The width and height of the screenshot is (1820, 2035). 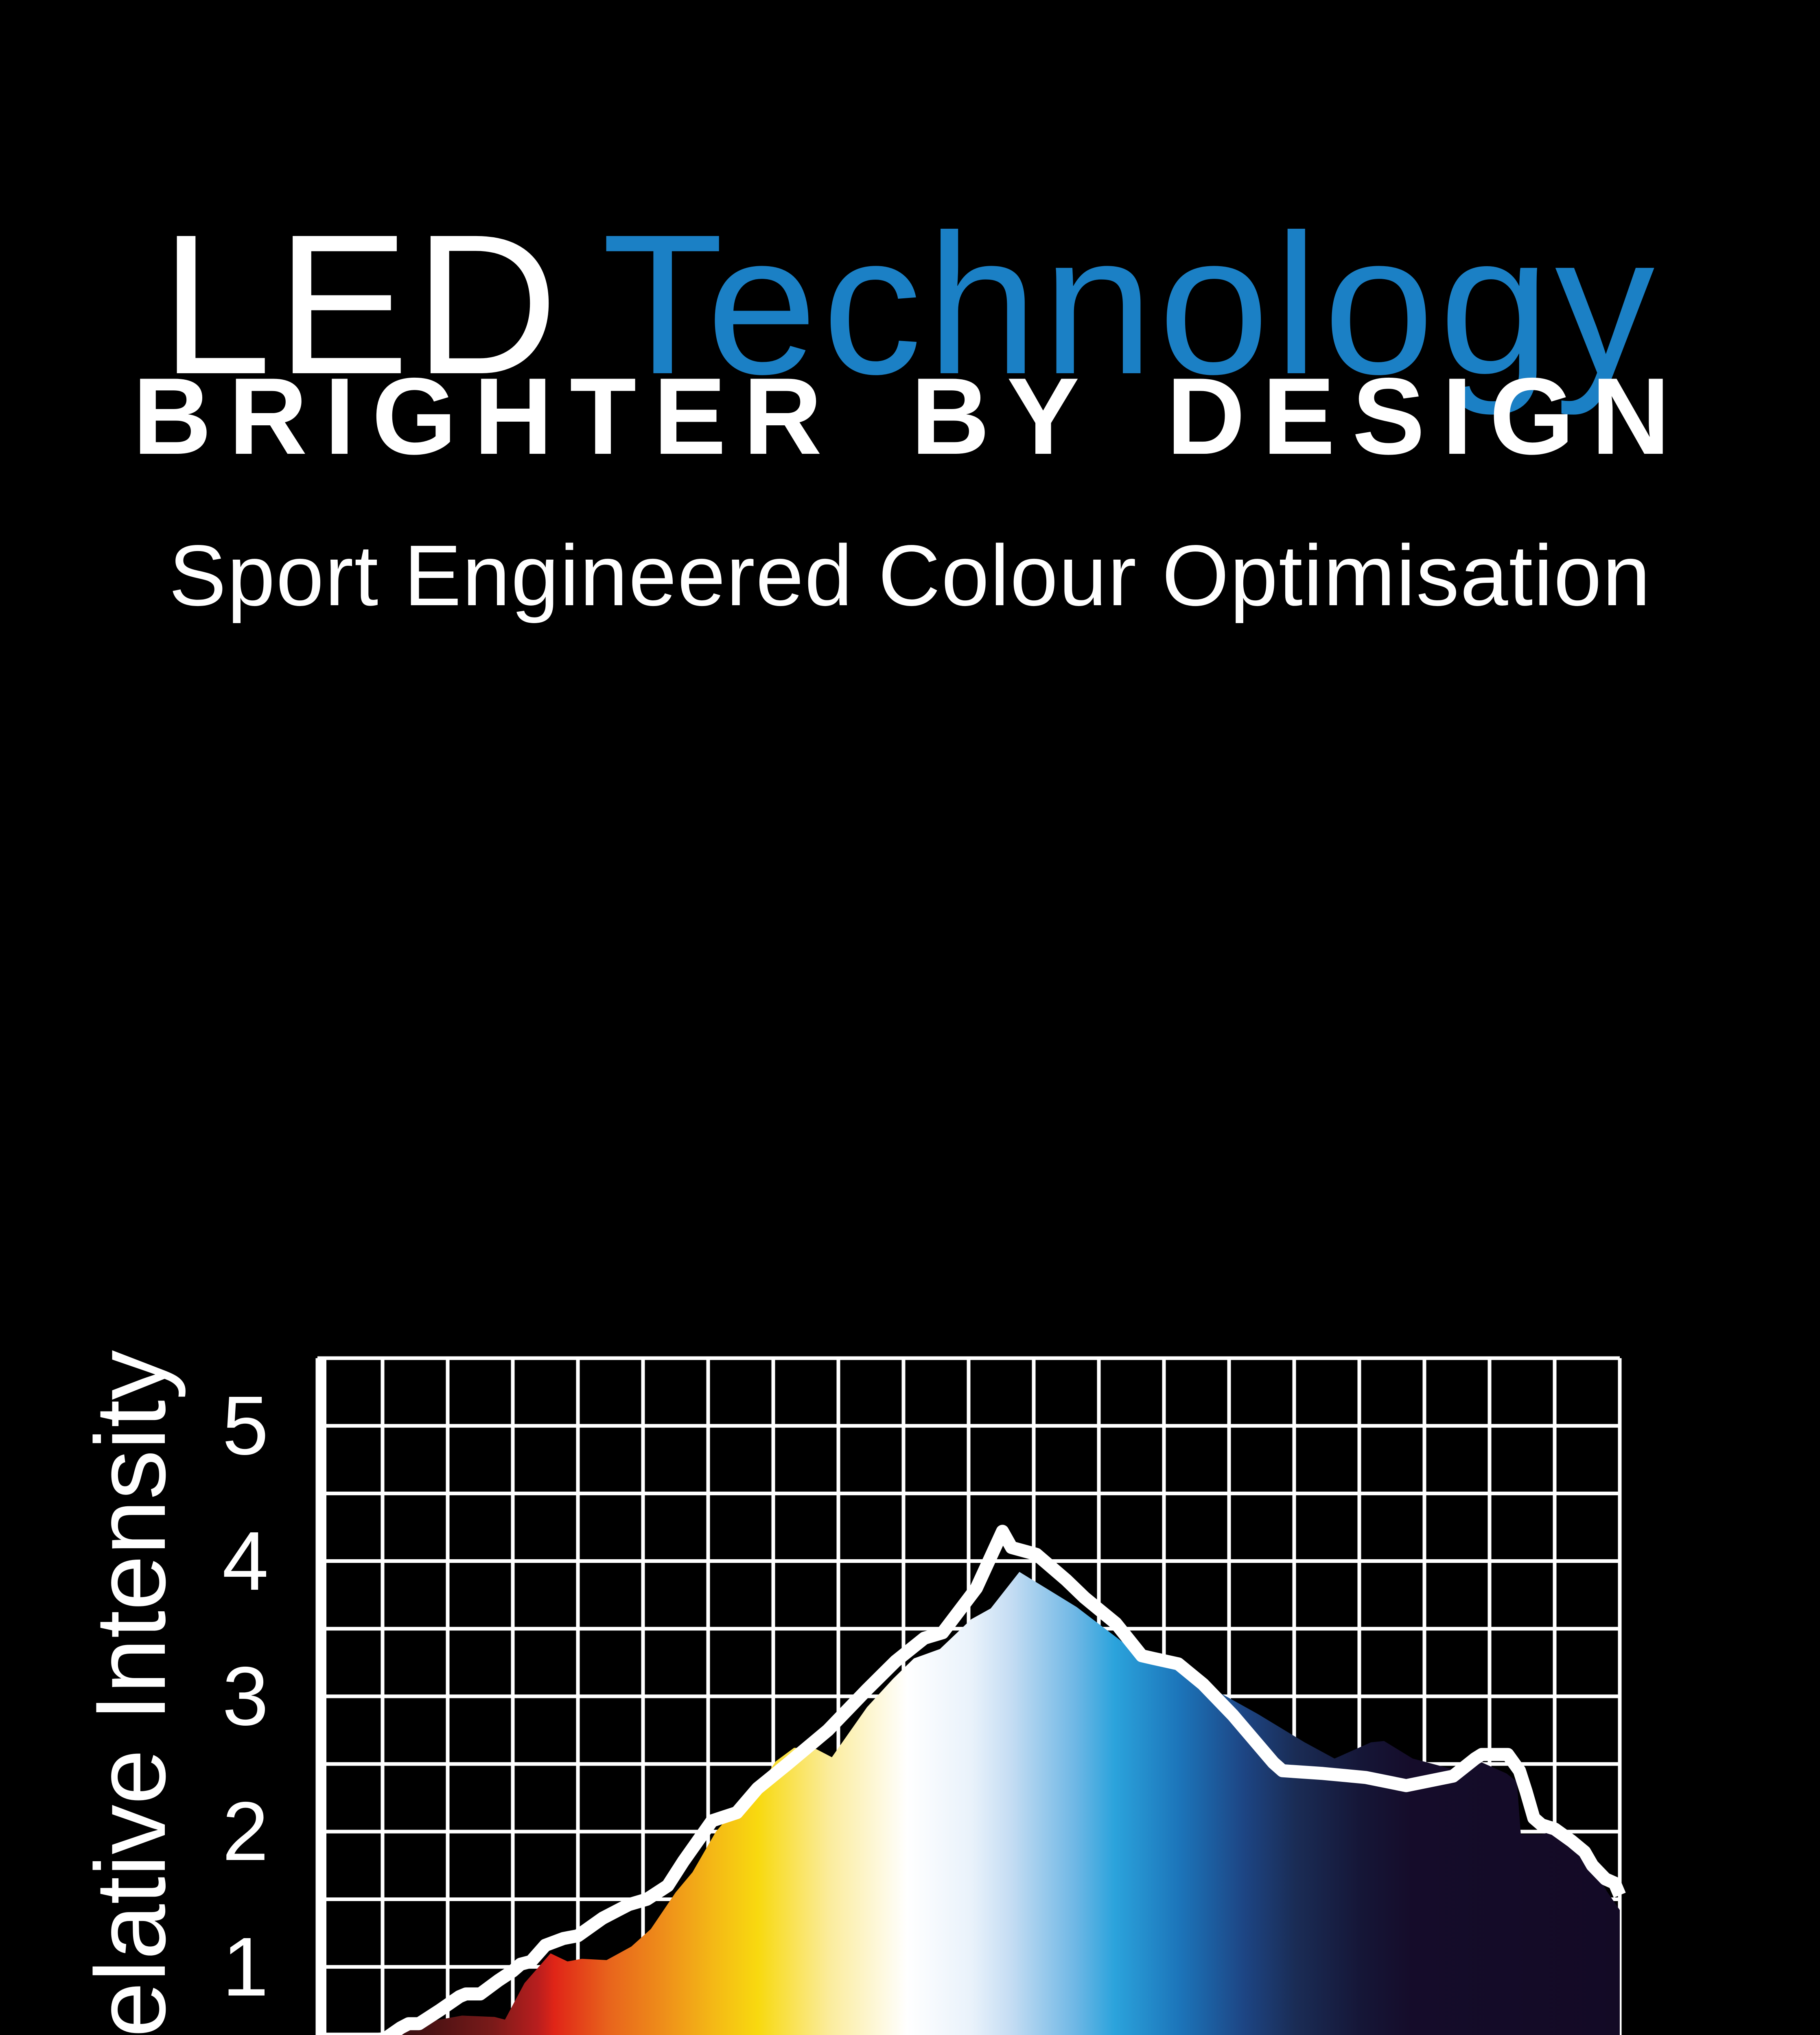 I want to click on title-led: LED, so click(x=361, y=304).